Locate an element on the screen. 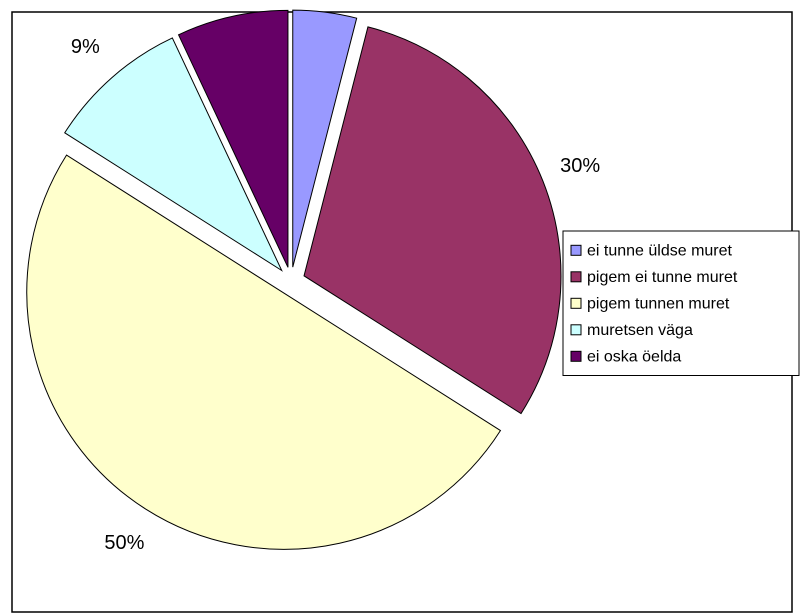  legend-label-pigem-tunnen-muret: pigem tunnen muret is located at coordinates (658, 304).